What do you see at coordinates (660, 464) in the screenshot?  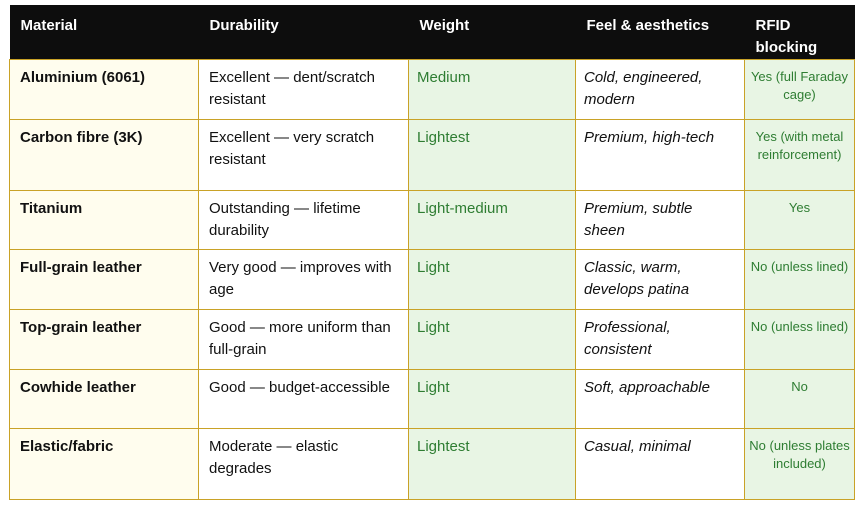 I see `cell-feel: Casual, minimal` at bounding box center [660, 464].